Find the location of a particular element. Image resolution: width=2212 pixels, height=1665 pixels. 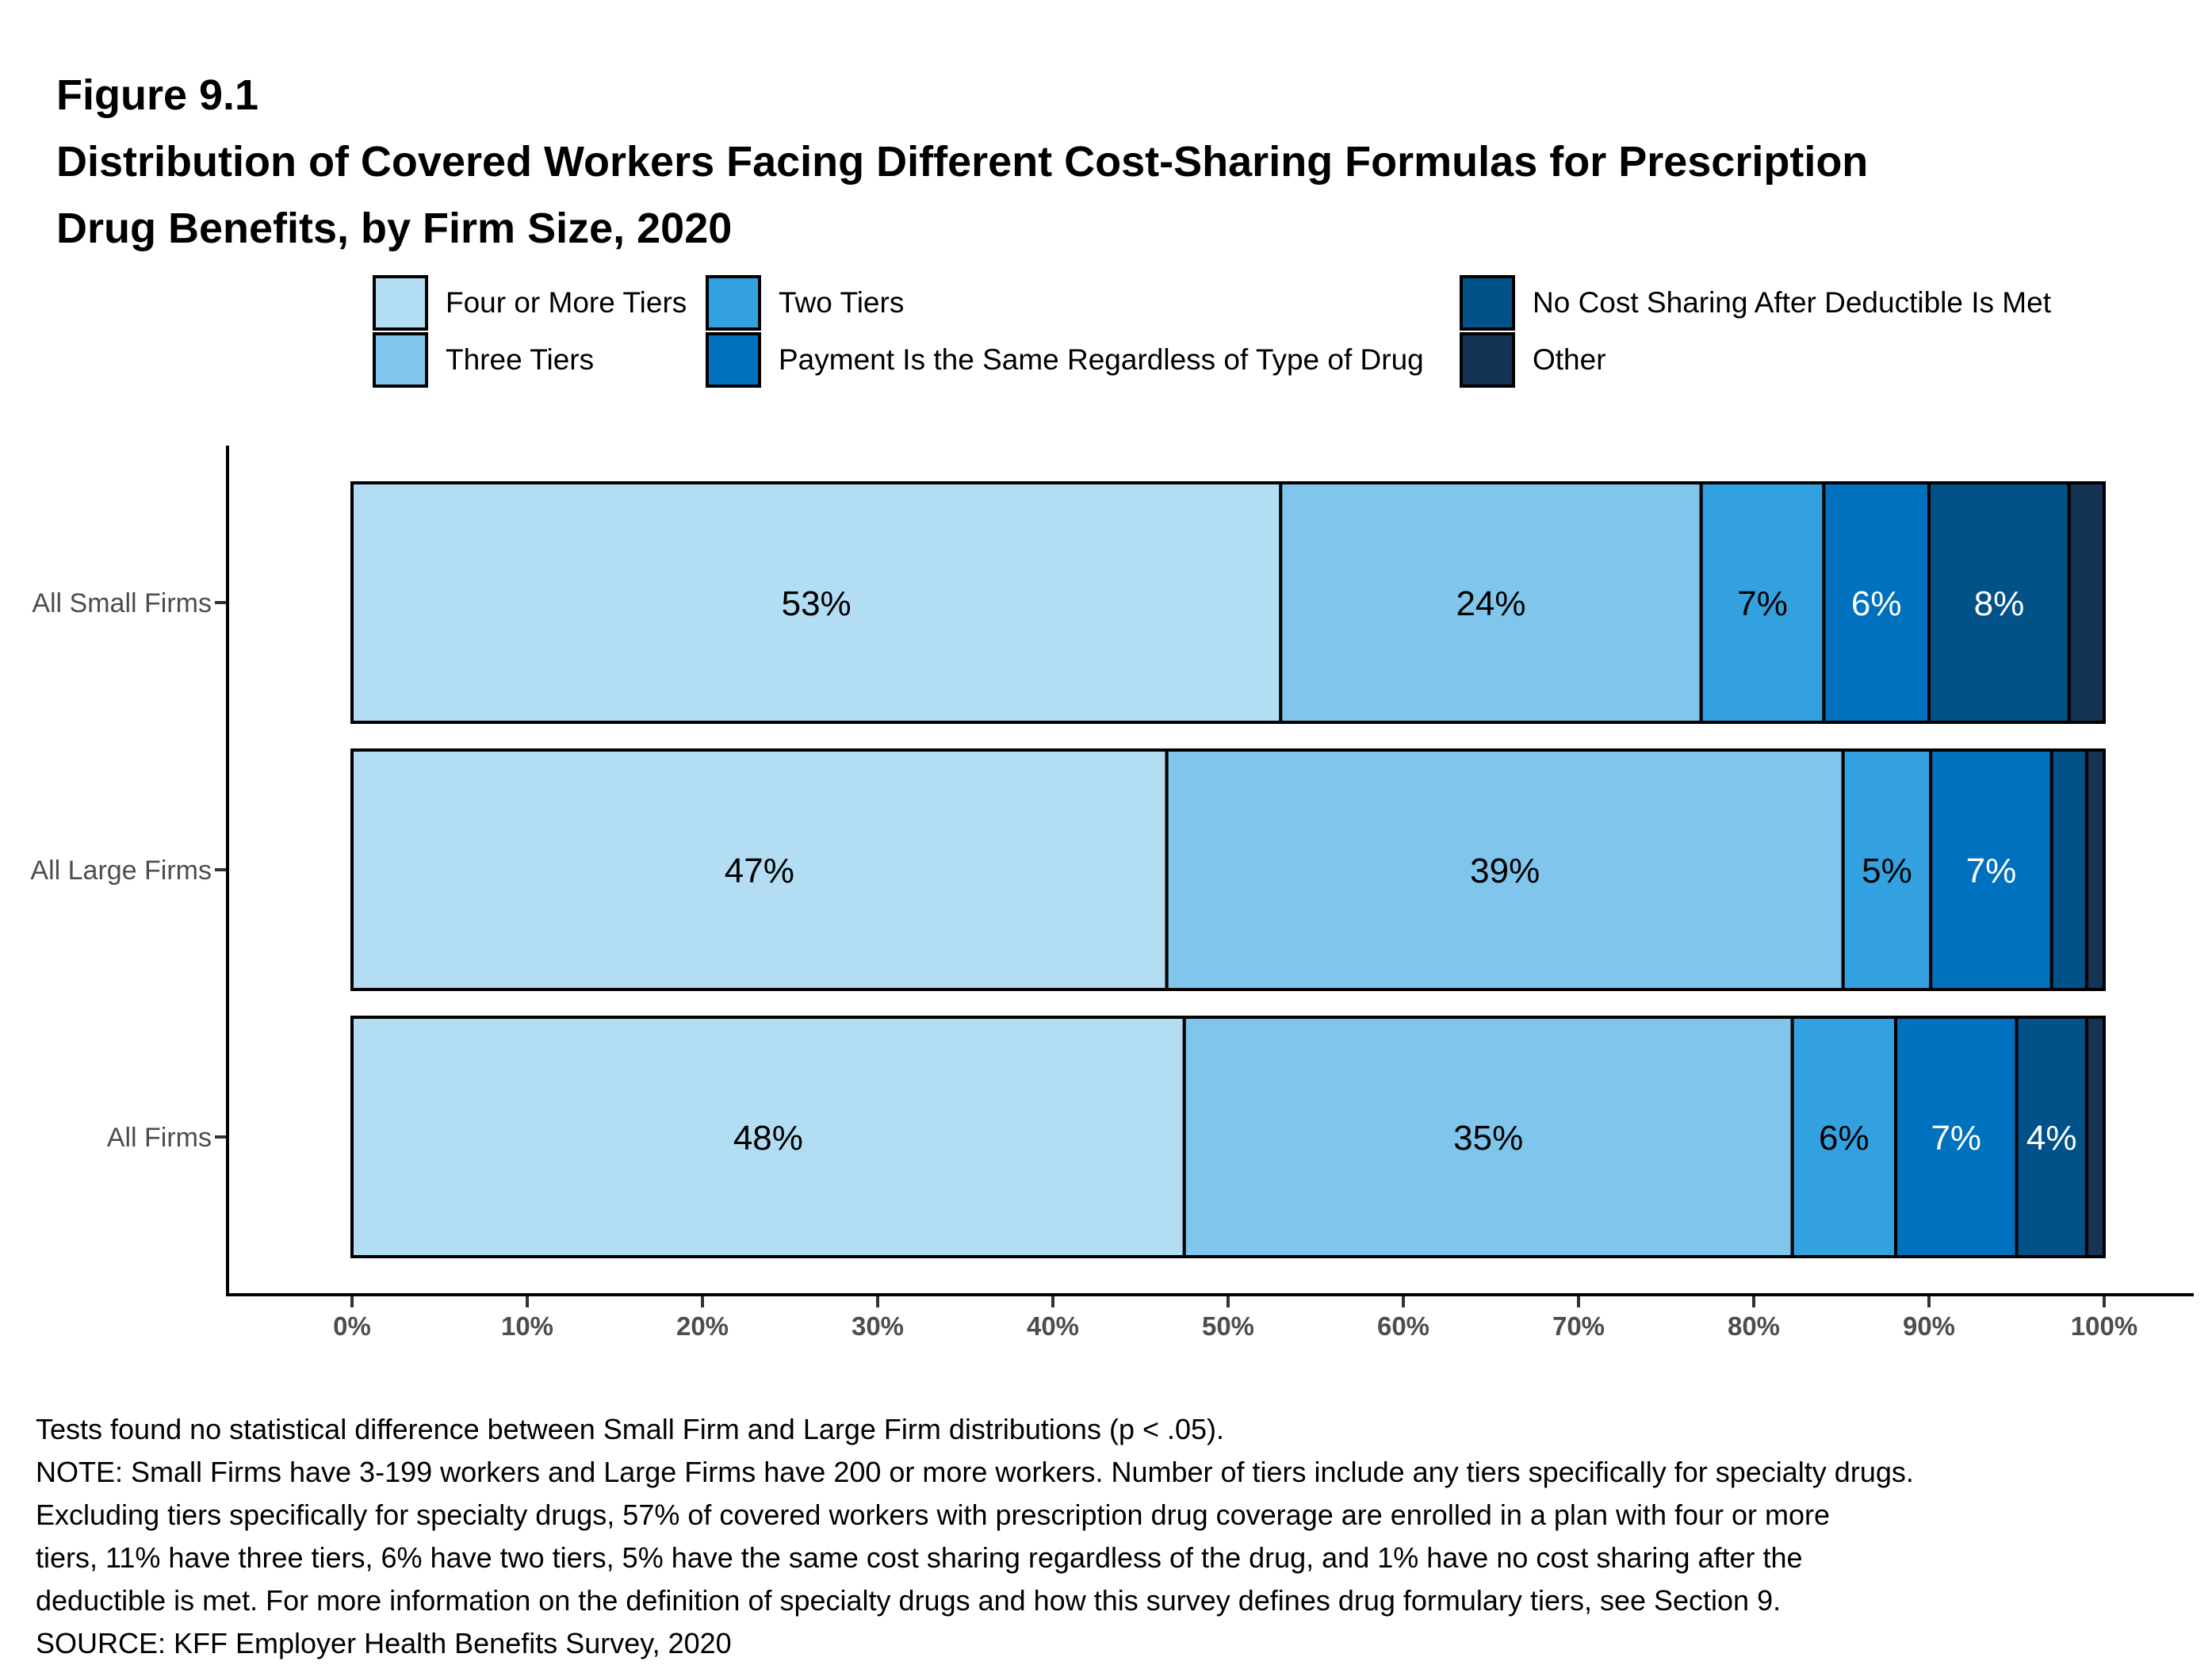

legend-item-no-cost-sharing: No Cost Sharing After Deductible Is Met is located at coordinates (1755, 302).